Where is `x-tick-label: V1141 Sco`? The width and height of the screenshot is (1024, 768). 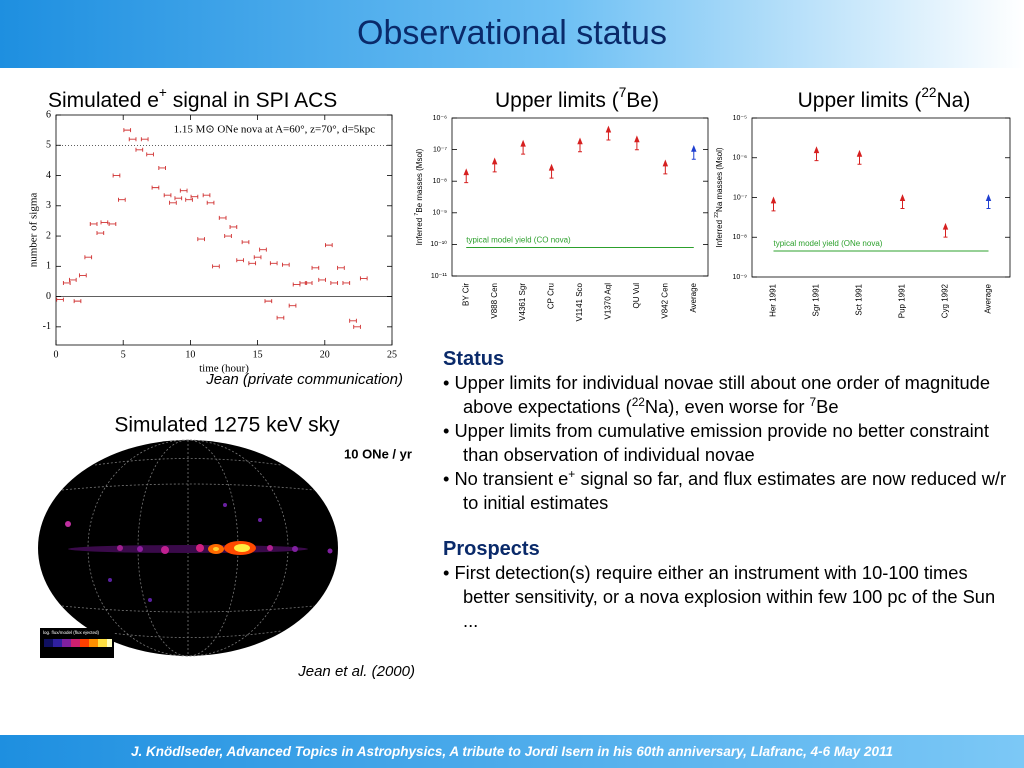 x-tick-label: V1141 Sco is located at coordinates (579, 301).